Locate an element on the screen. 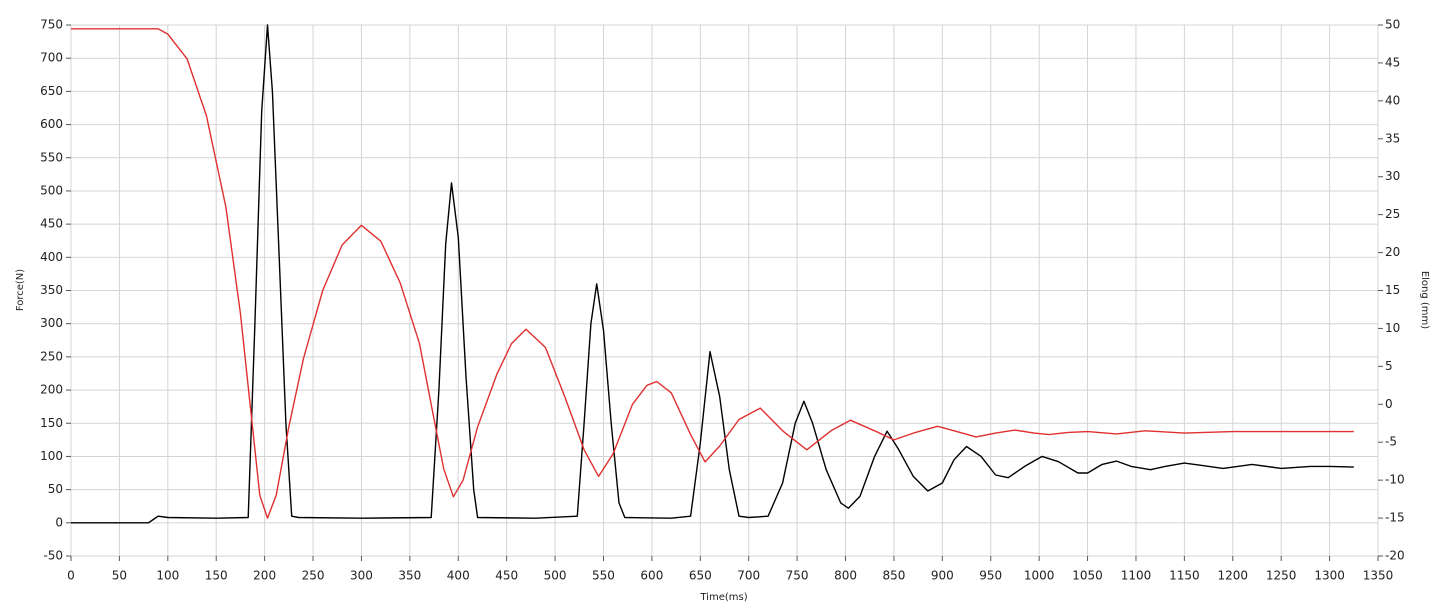  y-tick-label: 600 is located at coordinates (51, 124).